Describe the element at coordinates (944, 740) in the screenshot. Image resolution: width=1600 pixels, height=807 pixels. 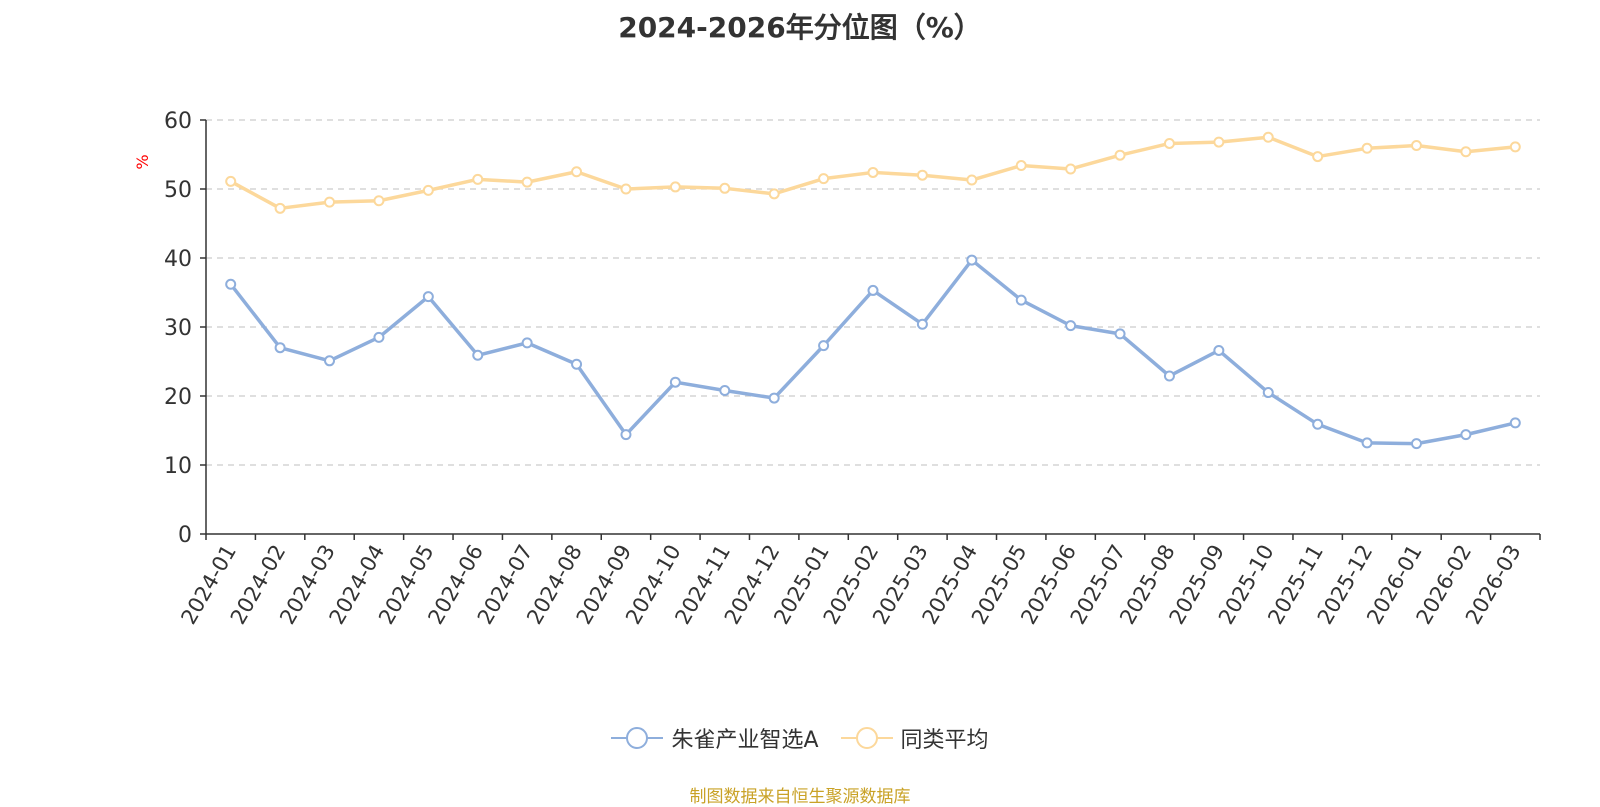
I see `legend-label-series-1: 同类平均` at that location.